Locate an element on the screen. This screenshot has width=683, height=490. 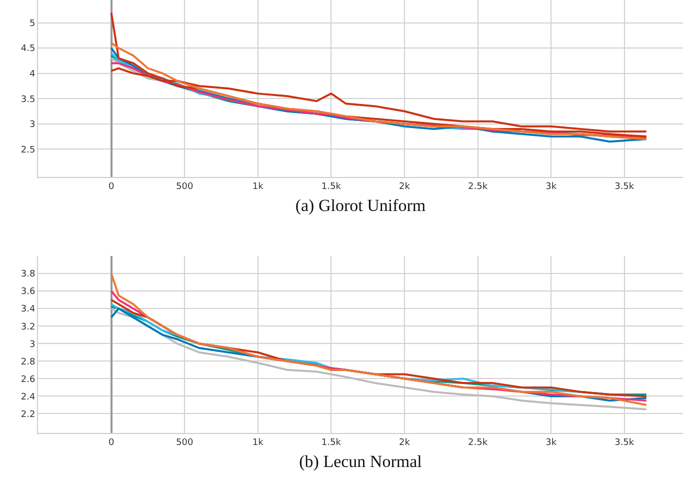
y-tick-label: 3.4 is located at coordinates (28, 309).